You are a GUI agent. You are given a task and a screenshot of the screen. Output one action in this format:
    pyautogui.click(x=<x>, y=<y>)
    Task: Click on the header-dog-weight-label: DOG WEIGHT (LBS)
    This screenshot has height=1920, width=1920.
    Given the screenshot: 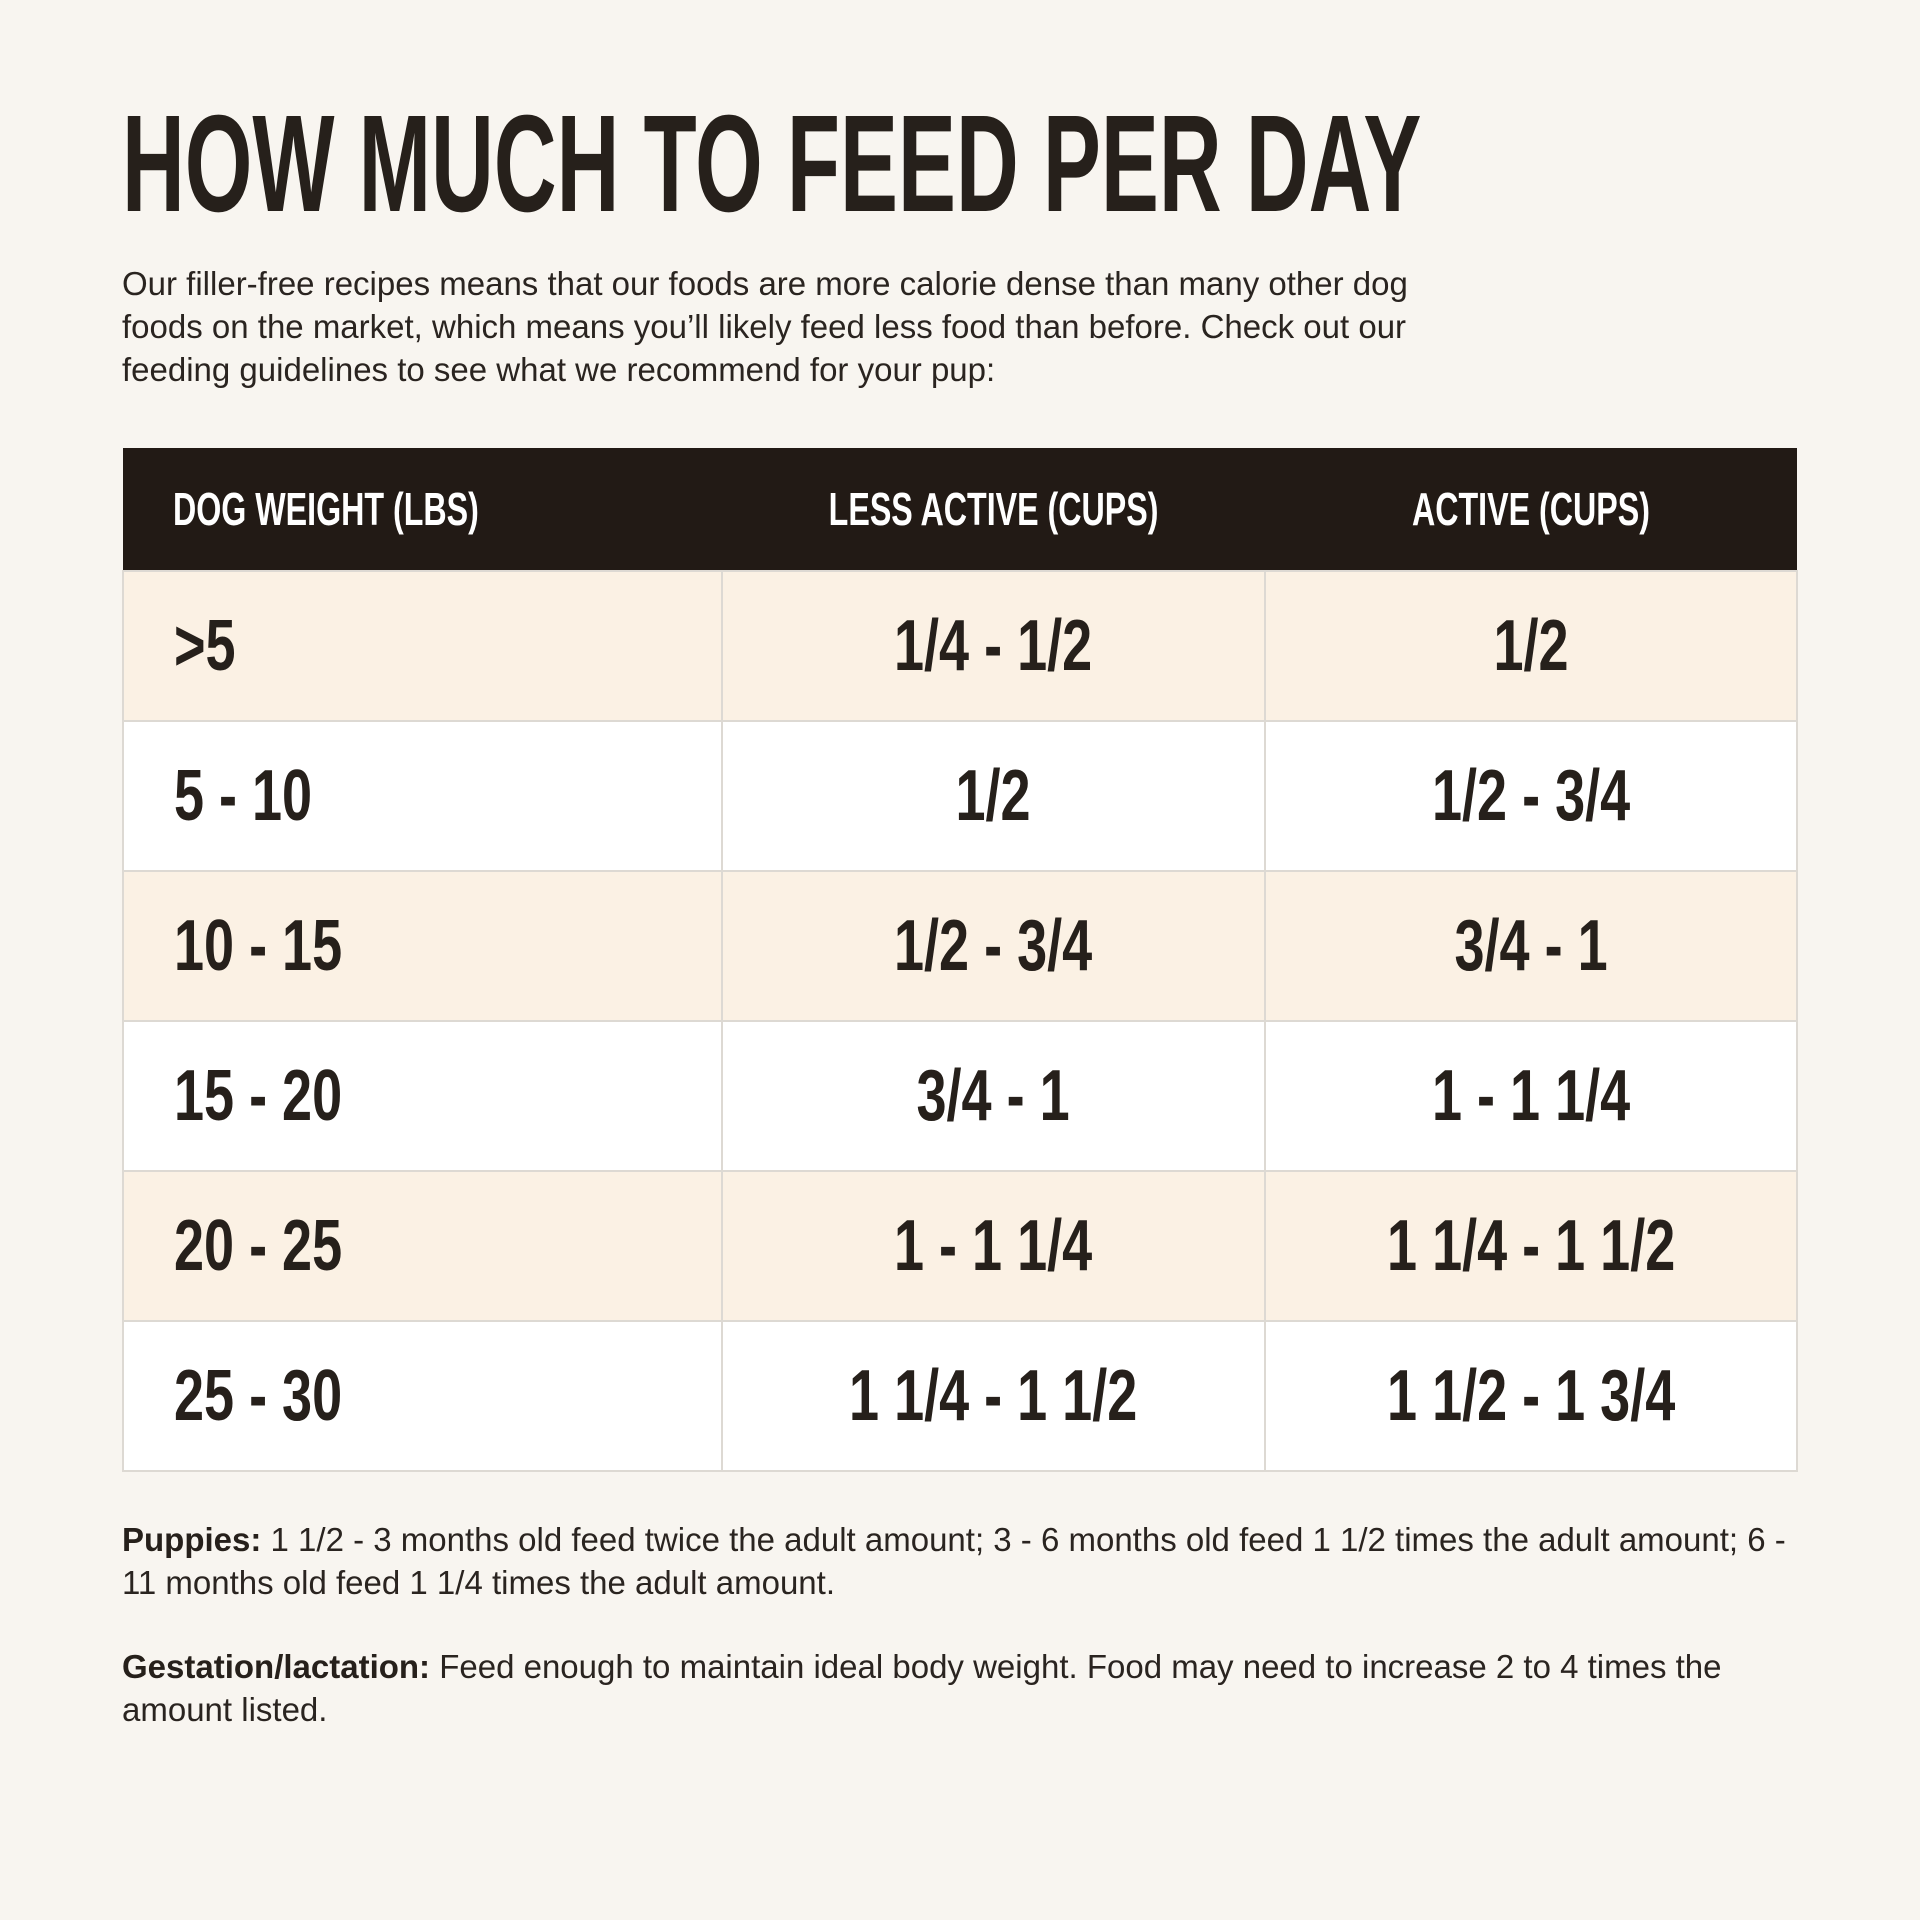 What is the action you would take?
    pyautogui.click(x=326, y=508)
    